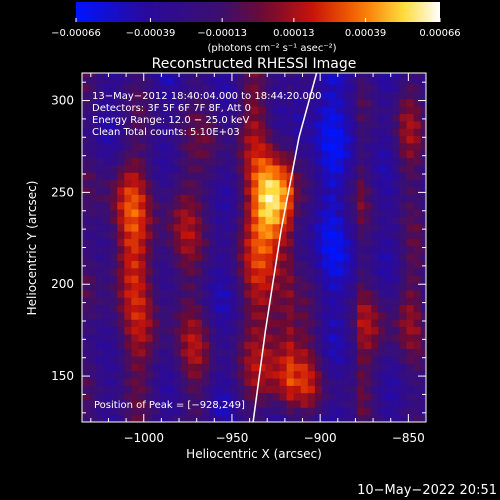 The image size is (500, 500). I want to click on x-tick-label: −900, so click(320, 438).